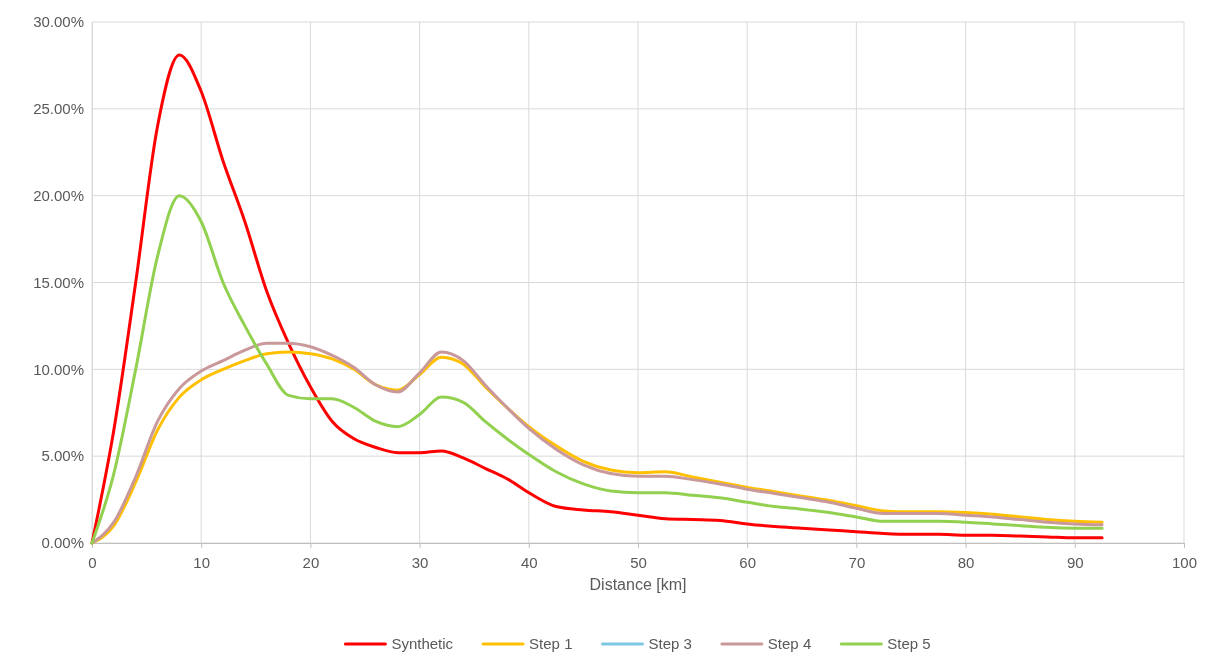 The height and width of the screenshot is (666, 1213). I want to click on y-tick-label: 25.00%, so click(58, 109).